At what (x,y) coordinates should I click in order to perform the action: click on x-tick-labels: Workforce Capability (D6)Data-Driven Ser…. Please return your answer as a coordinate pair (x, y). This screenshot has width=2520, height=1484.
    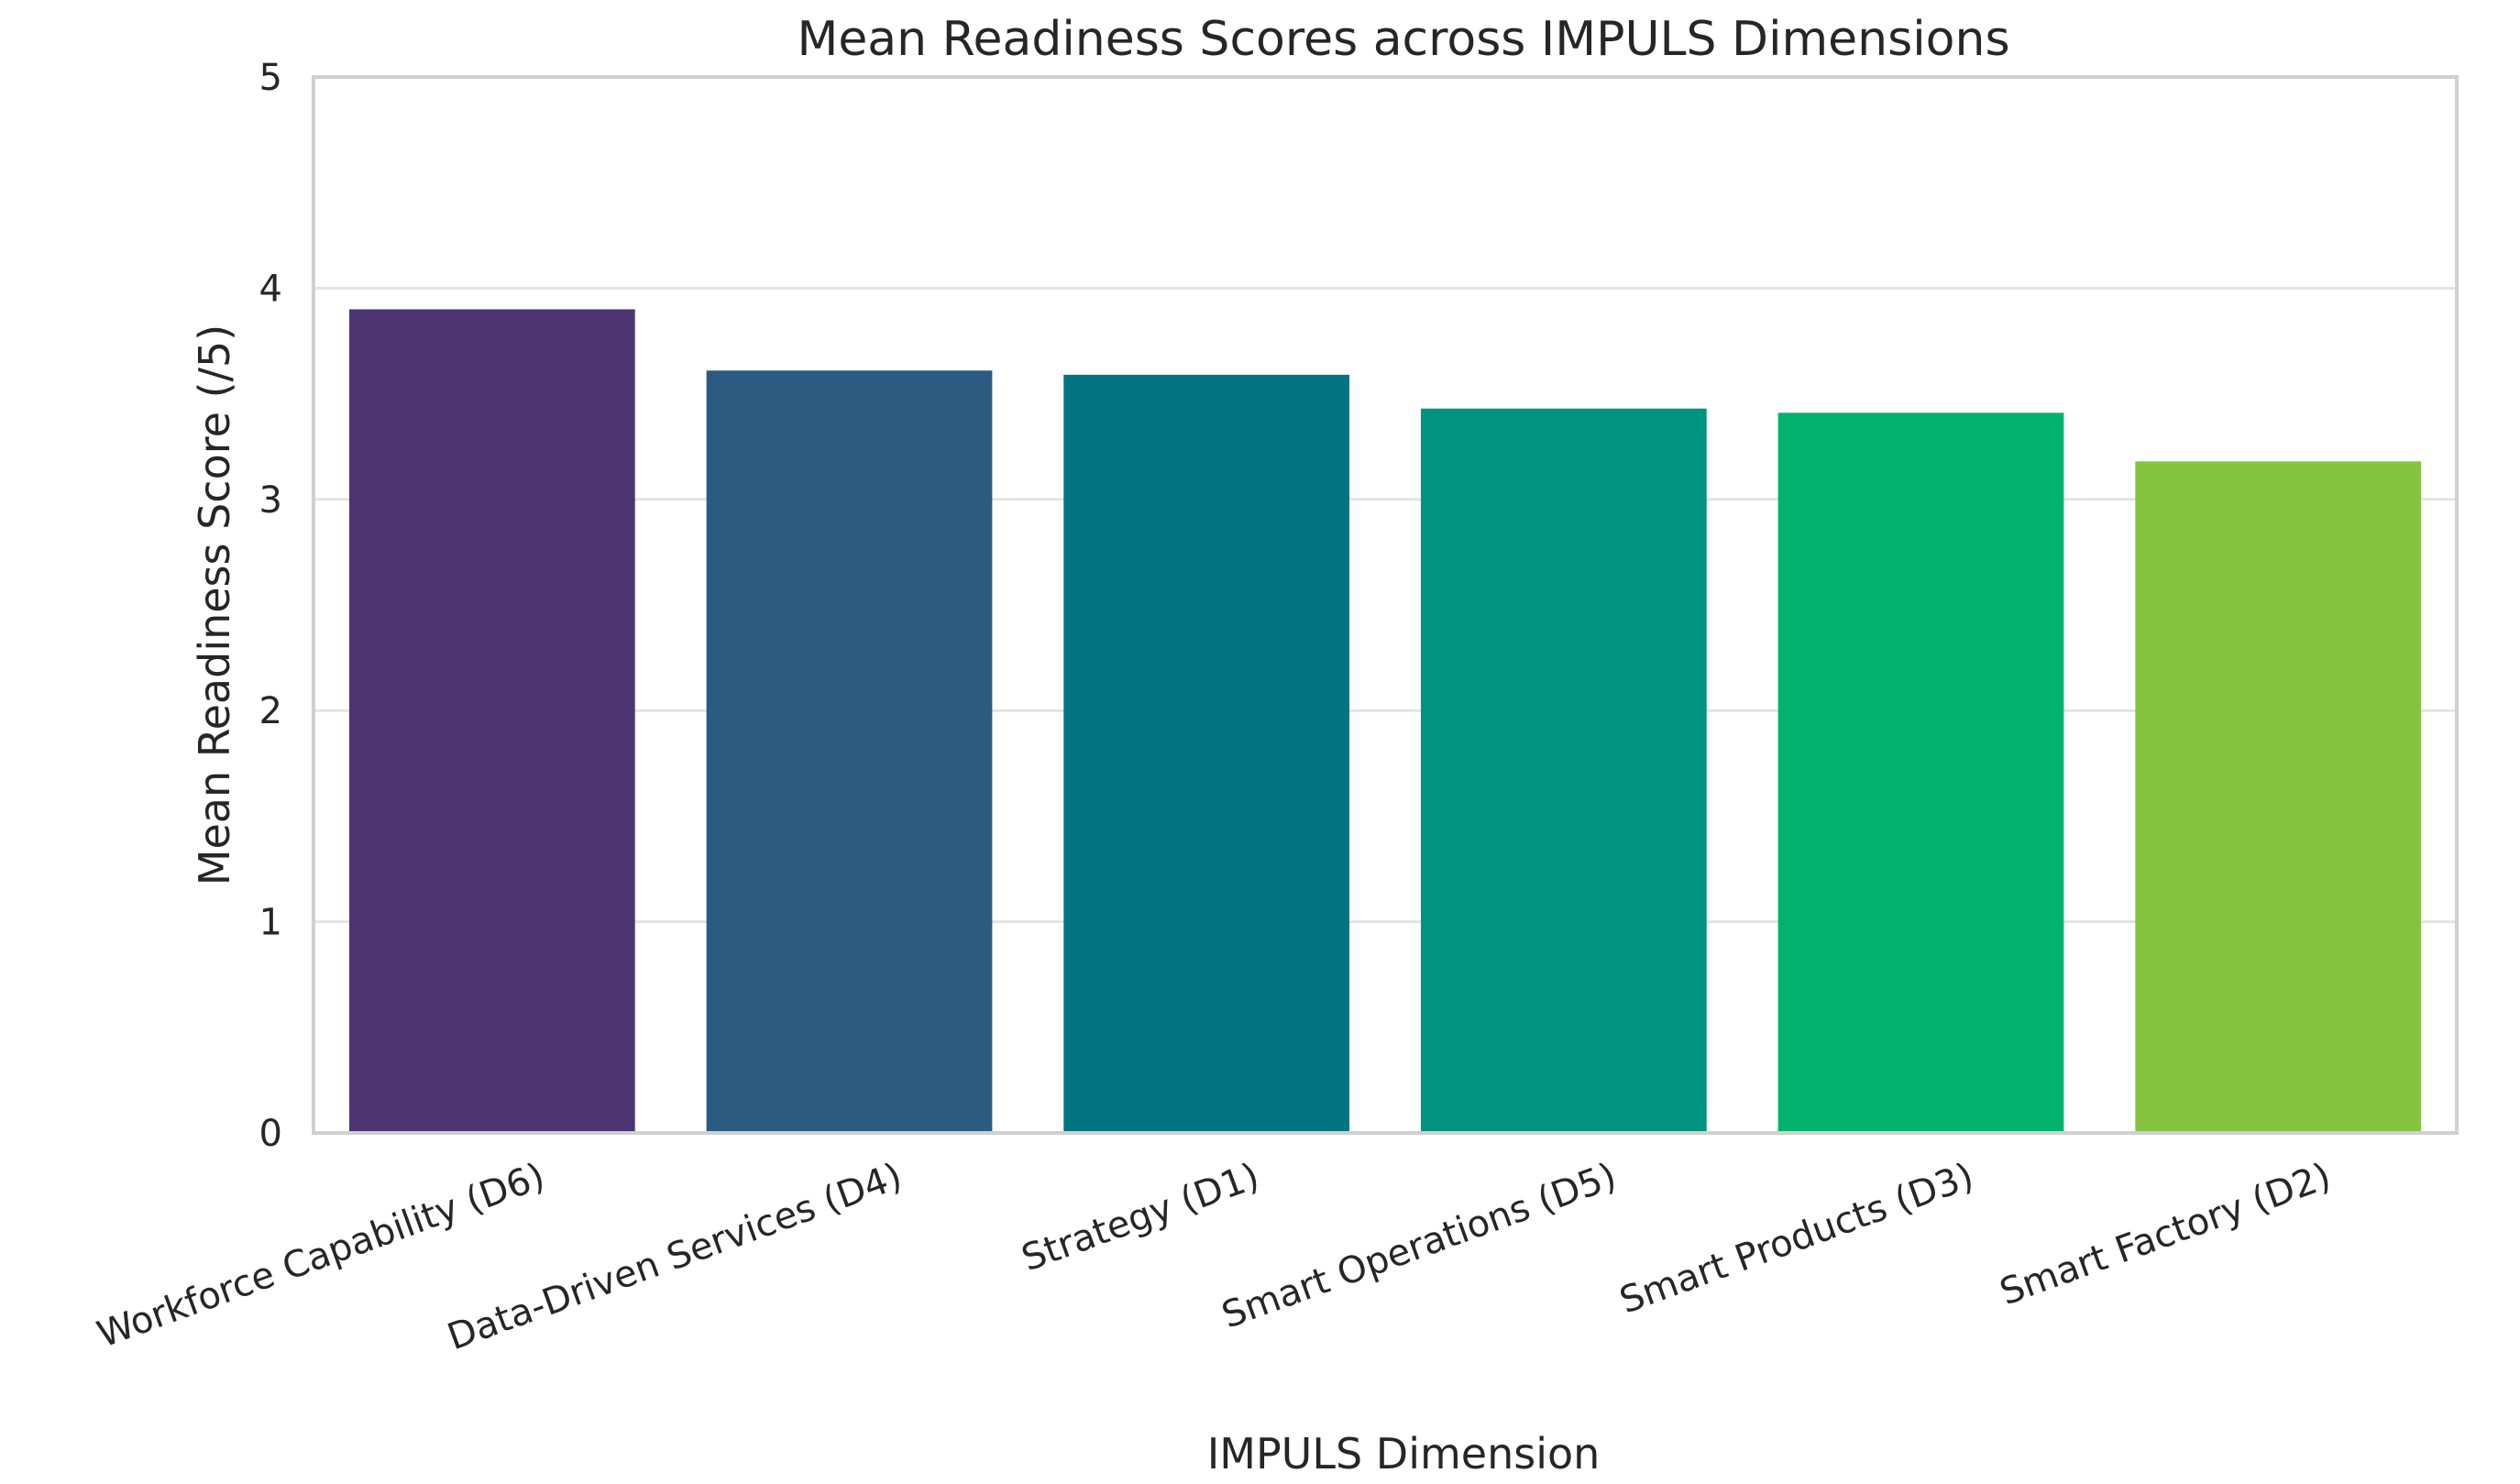
    Looking at the image, I should click on (1214, 1256).